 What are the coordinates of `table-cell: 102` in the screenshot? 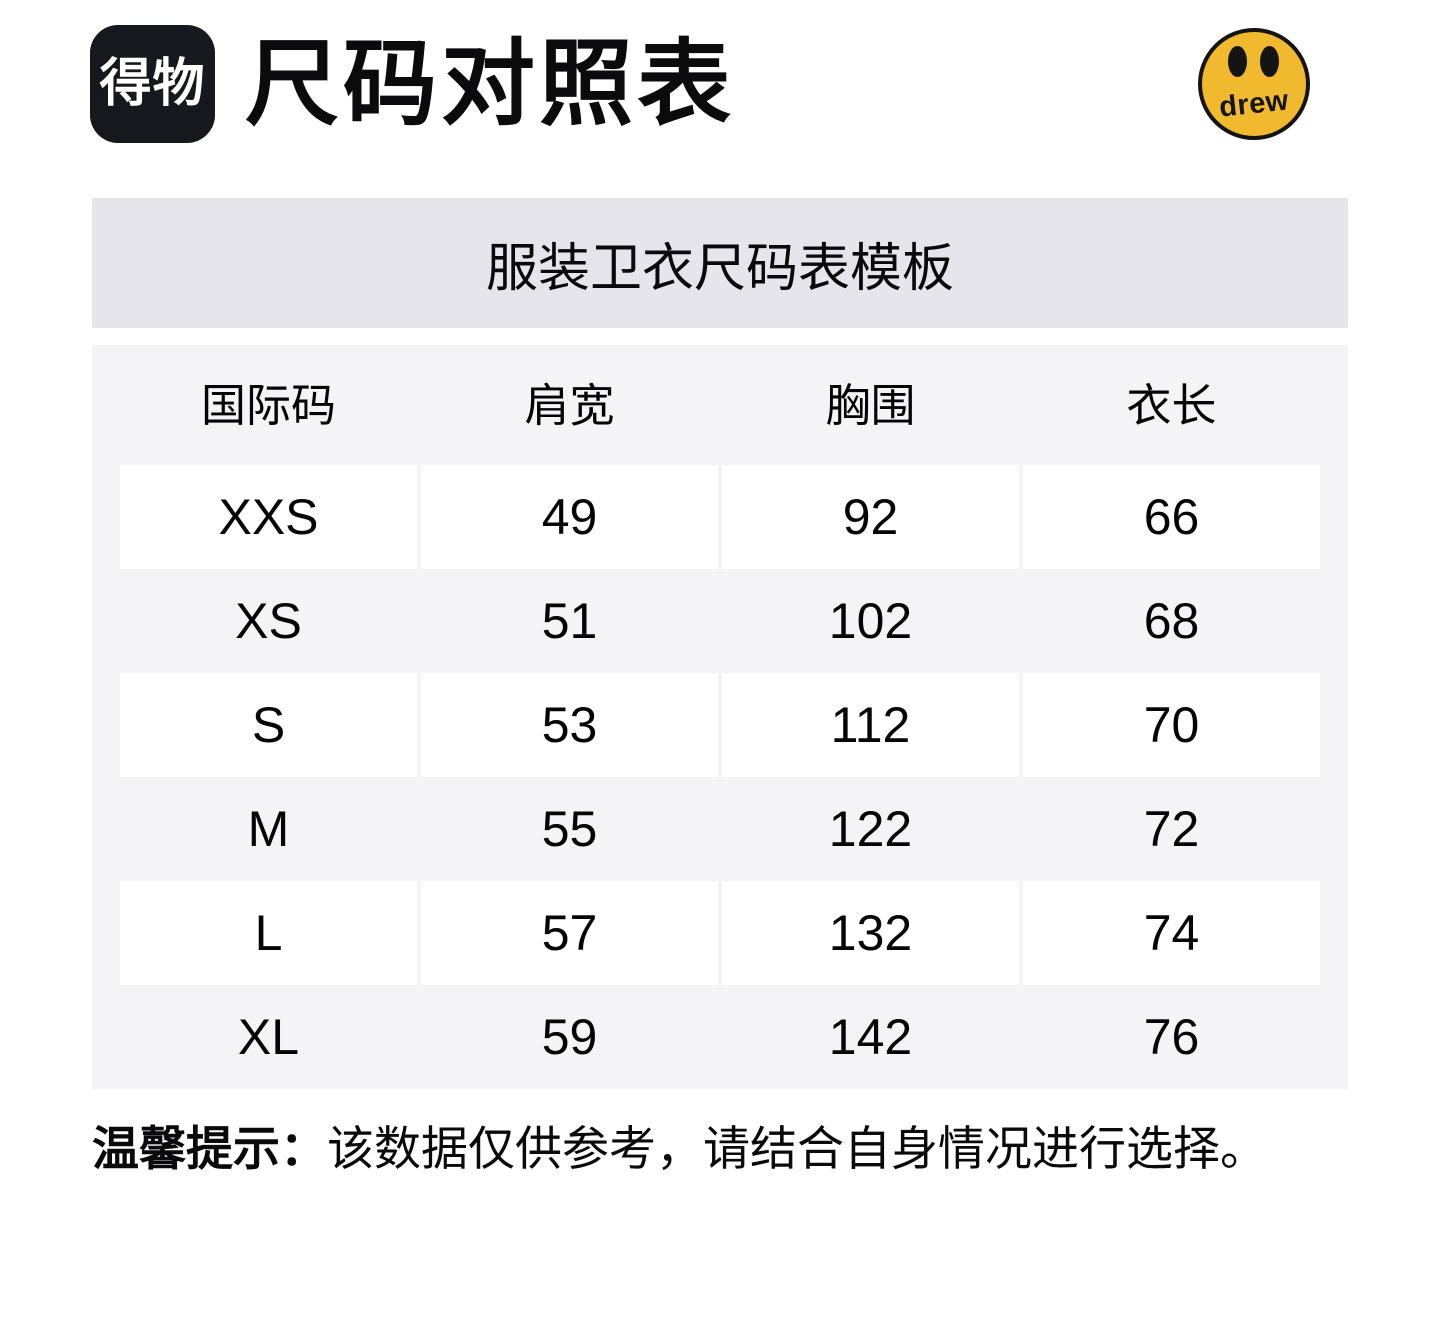 It's located at (870, 621).